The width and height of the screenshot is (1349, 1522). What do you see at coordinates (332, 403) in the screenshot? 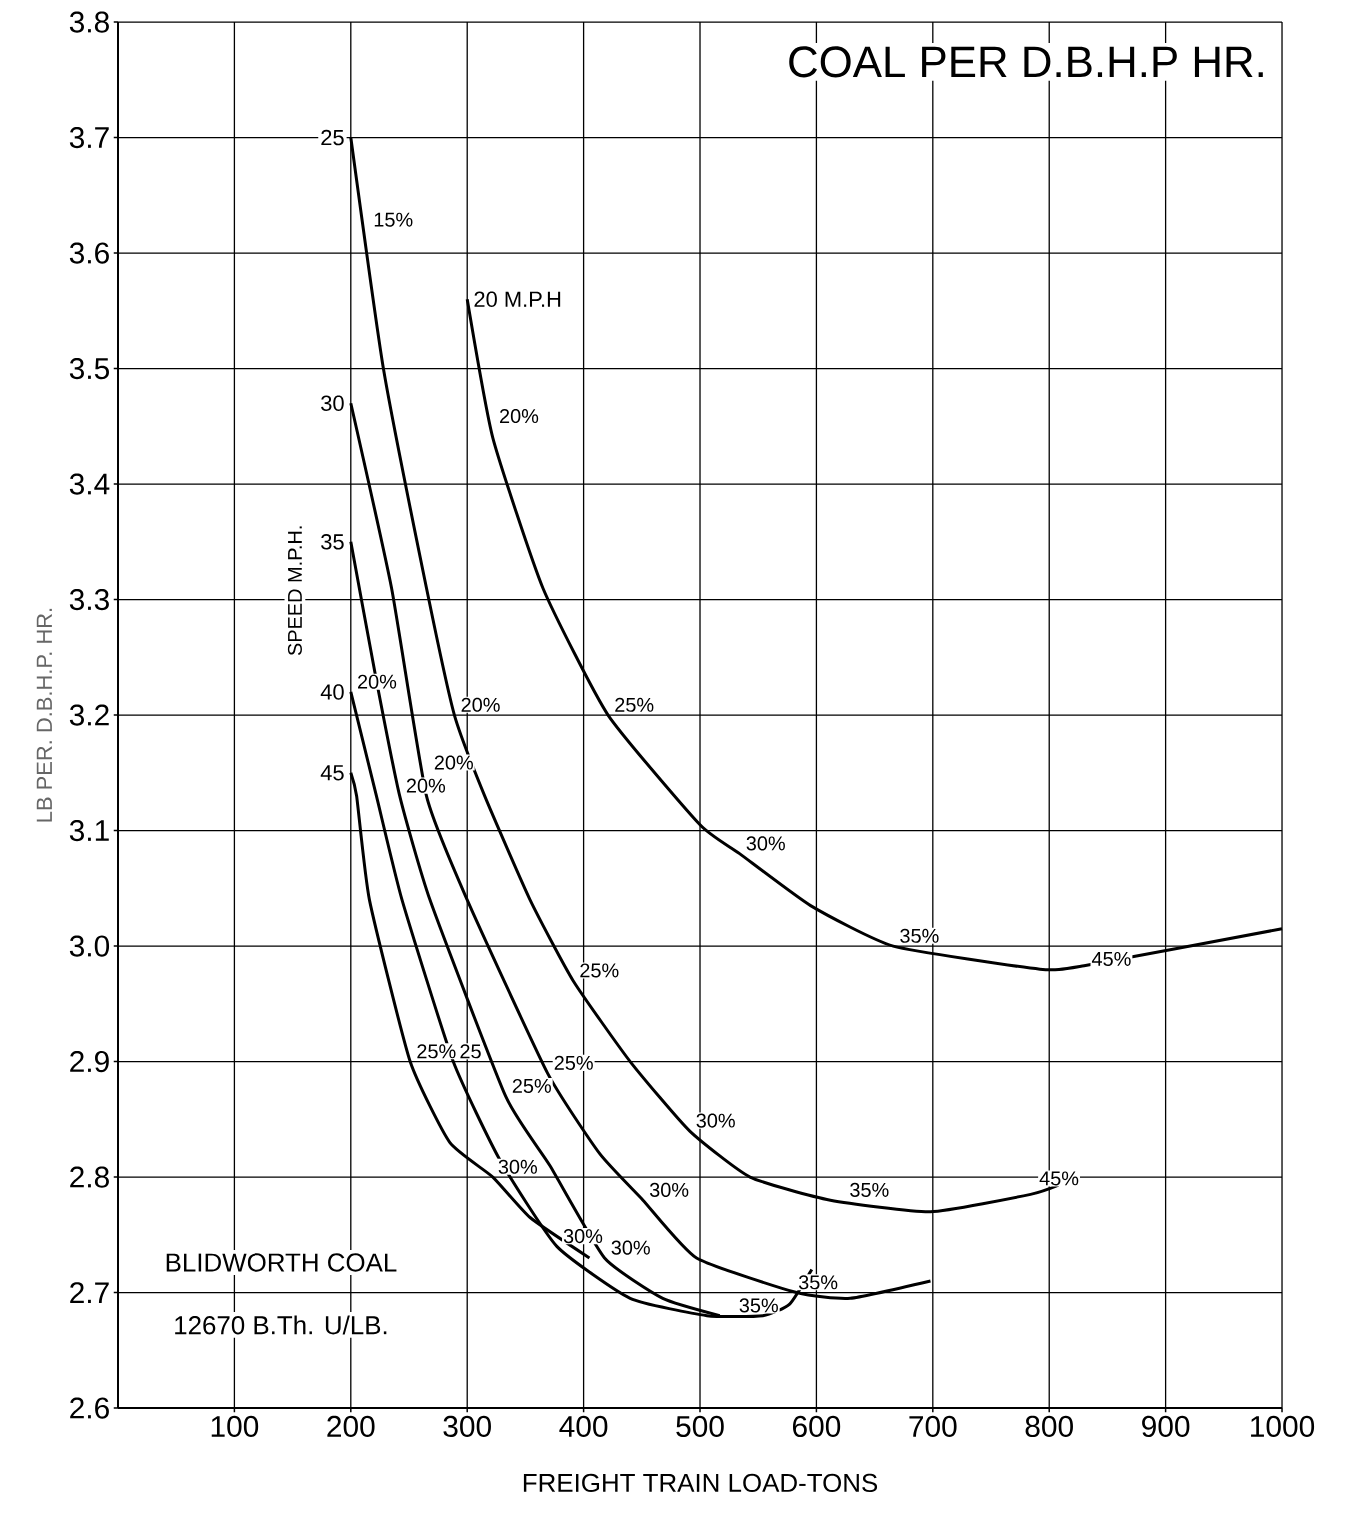
I see `series-label: 30` at bounding box center [332, 403].